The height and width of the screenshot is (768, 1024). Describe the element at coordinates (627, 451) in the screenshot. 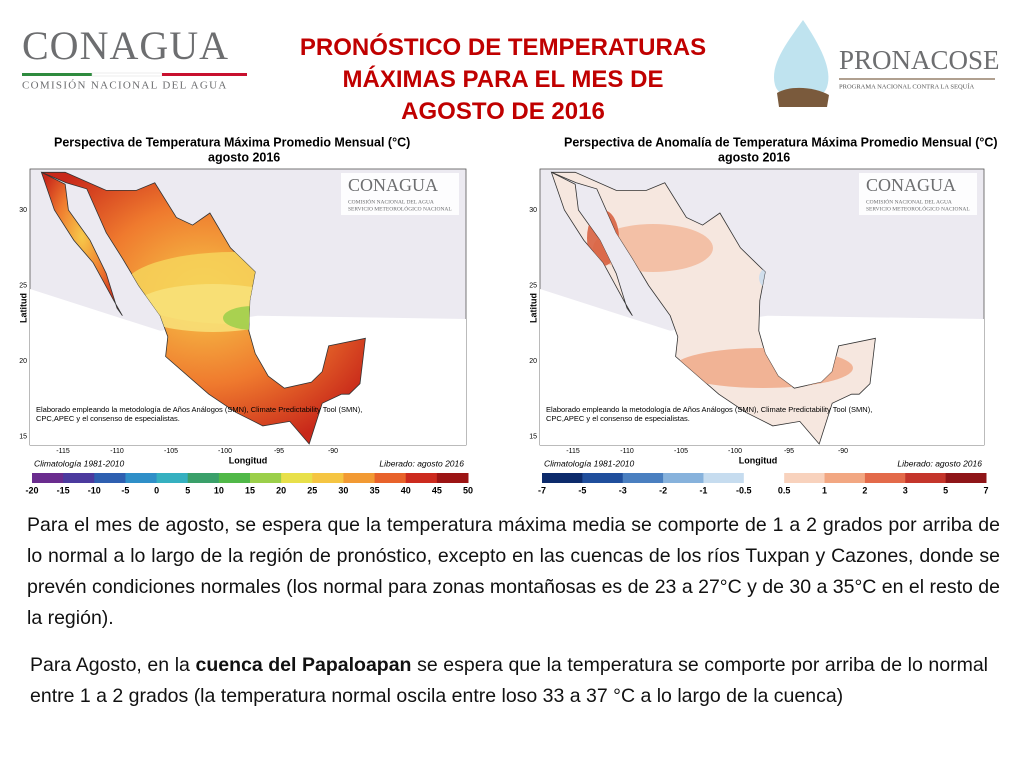

I see `x-tick-label: -110` at that location.